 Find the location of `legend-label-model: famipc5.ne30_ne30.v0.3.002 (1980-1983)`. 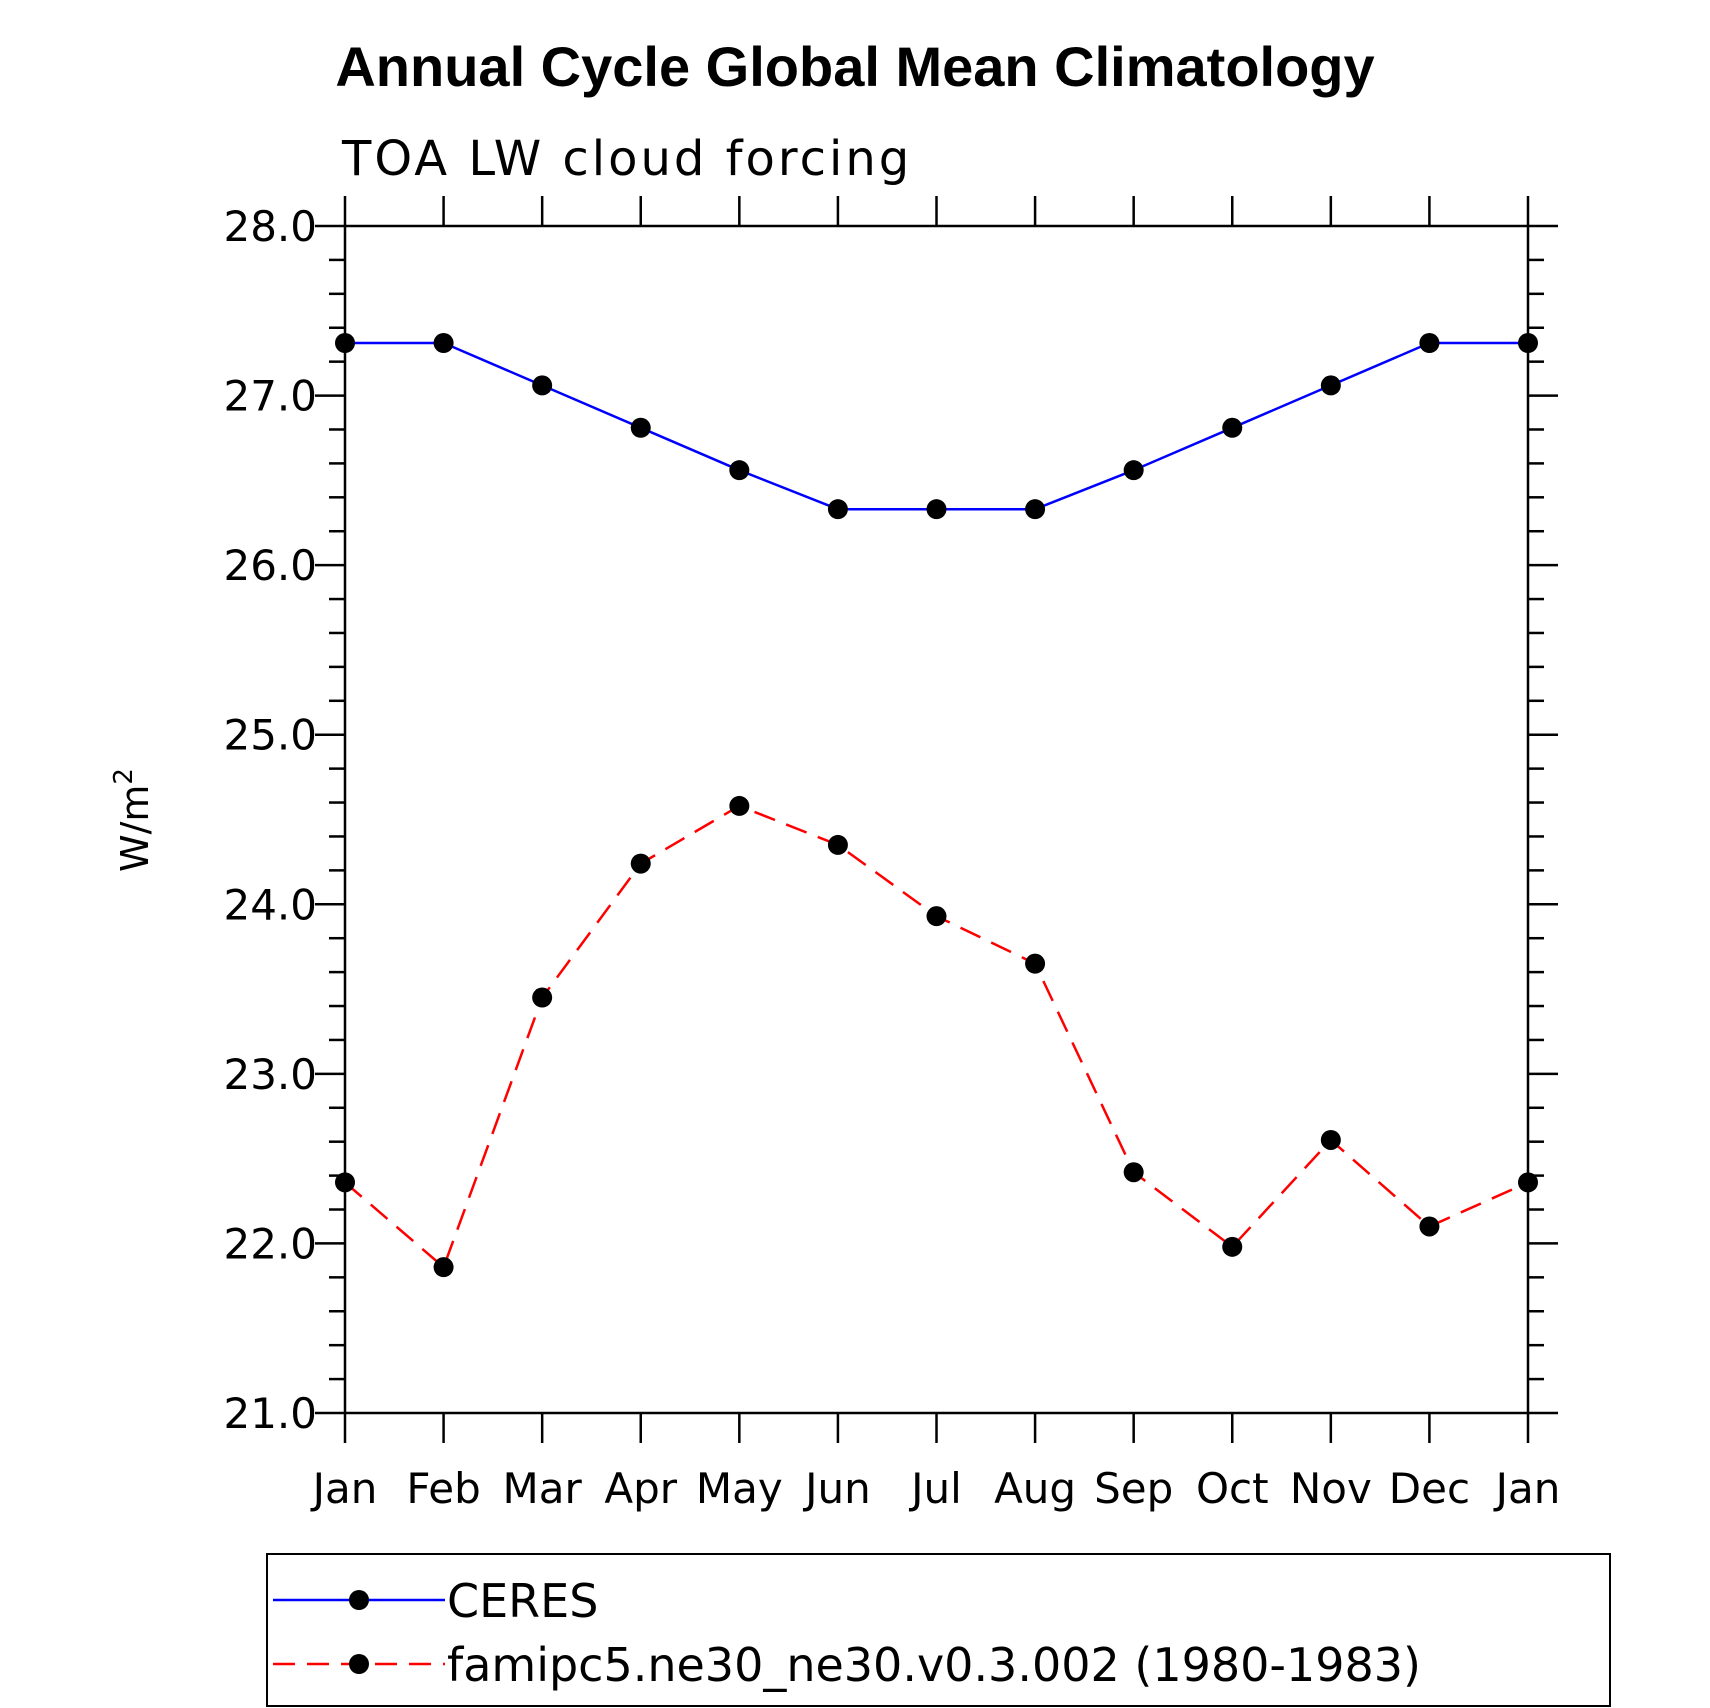

legend-label-model: famipc5.ne30_ne30.v0.3.002 (1980-1983) is located at coordinates (934, 1665).